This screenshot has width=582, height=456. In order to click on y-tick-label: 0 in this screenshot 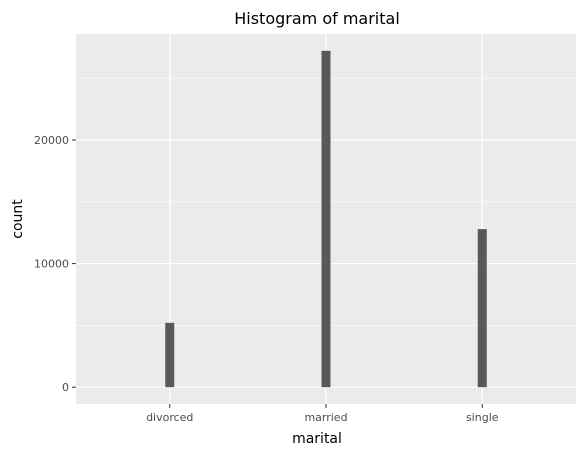, I will do `click(65, 387)`.